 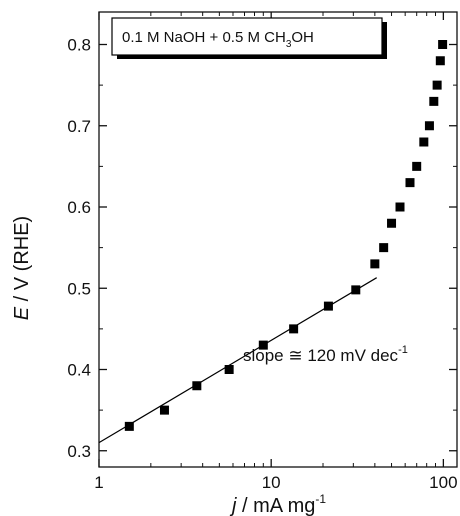 I want to click on x-tick-label: 1, so click(x=98, y=482).